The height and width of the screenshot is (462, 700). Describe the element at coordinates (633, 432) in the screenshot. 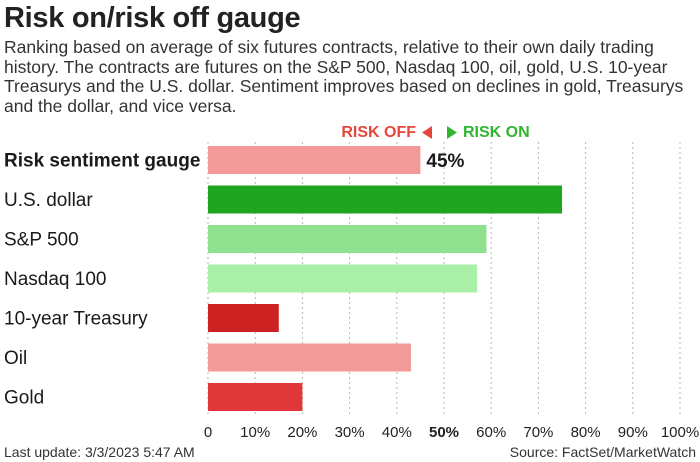

I see `x-tick-label: 90%` at that location.